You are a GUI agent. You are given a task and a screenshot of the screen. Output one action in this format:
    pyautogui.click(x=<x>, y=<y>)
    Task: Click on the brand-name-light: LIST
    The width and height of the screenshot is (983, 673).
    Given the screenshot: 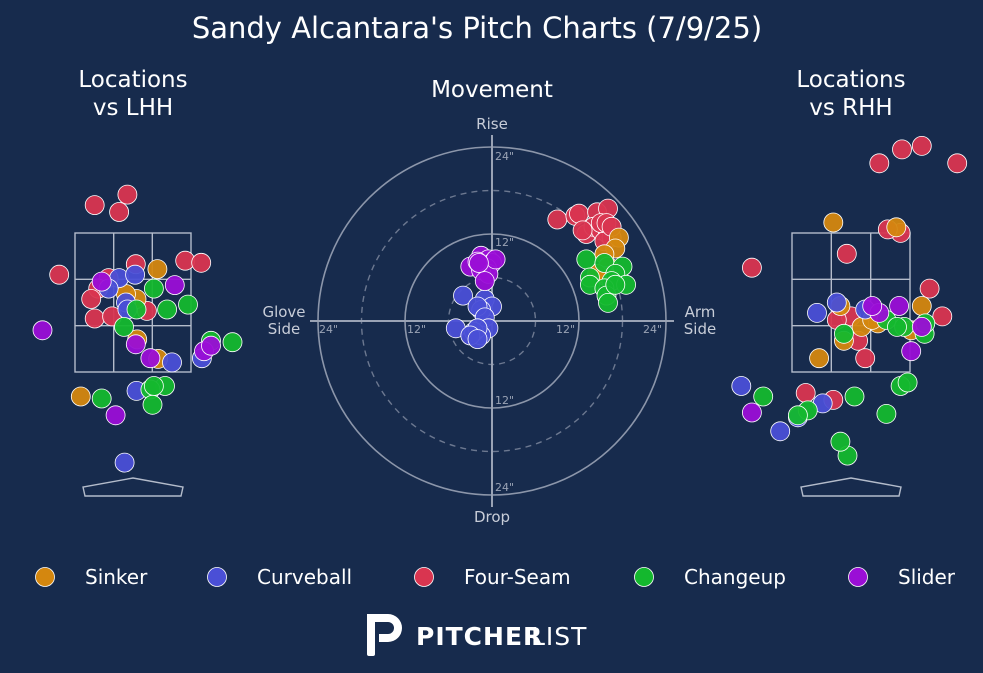 What is the action you would take?
    pyautogui.click(x=559, y=636)
    